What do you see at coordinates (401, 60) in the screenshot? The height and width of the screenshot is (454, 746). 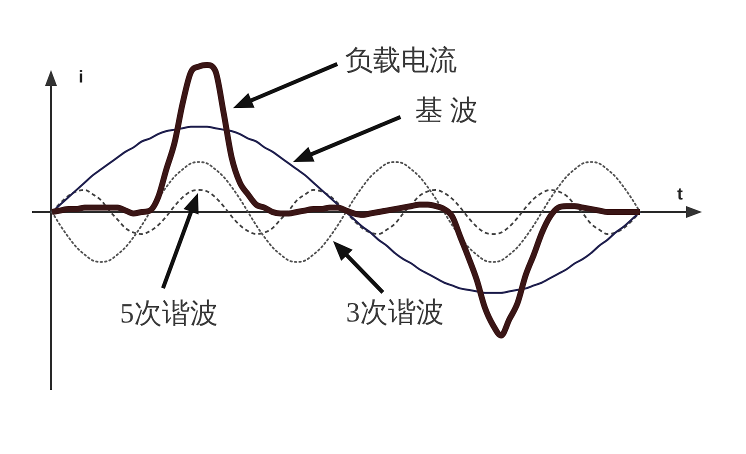 I see `text: 负载电流` at bounding box center [401, 60].